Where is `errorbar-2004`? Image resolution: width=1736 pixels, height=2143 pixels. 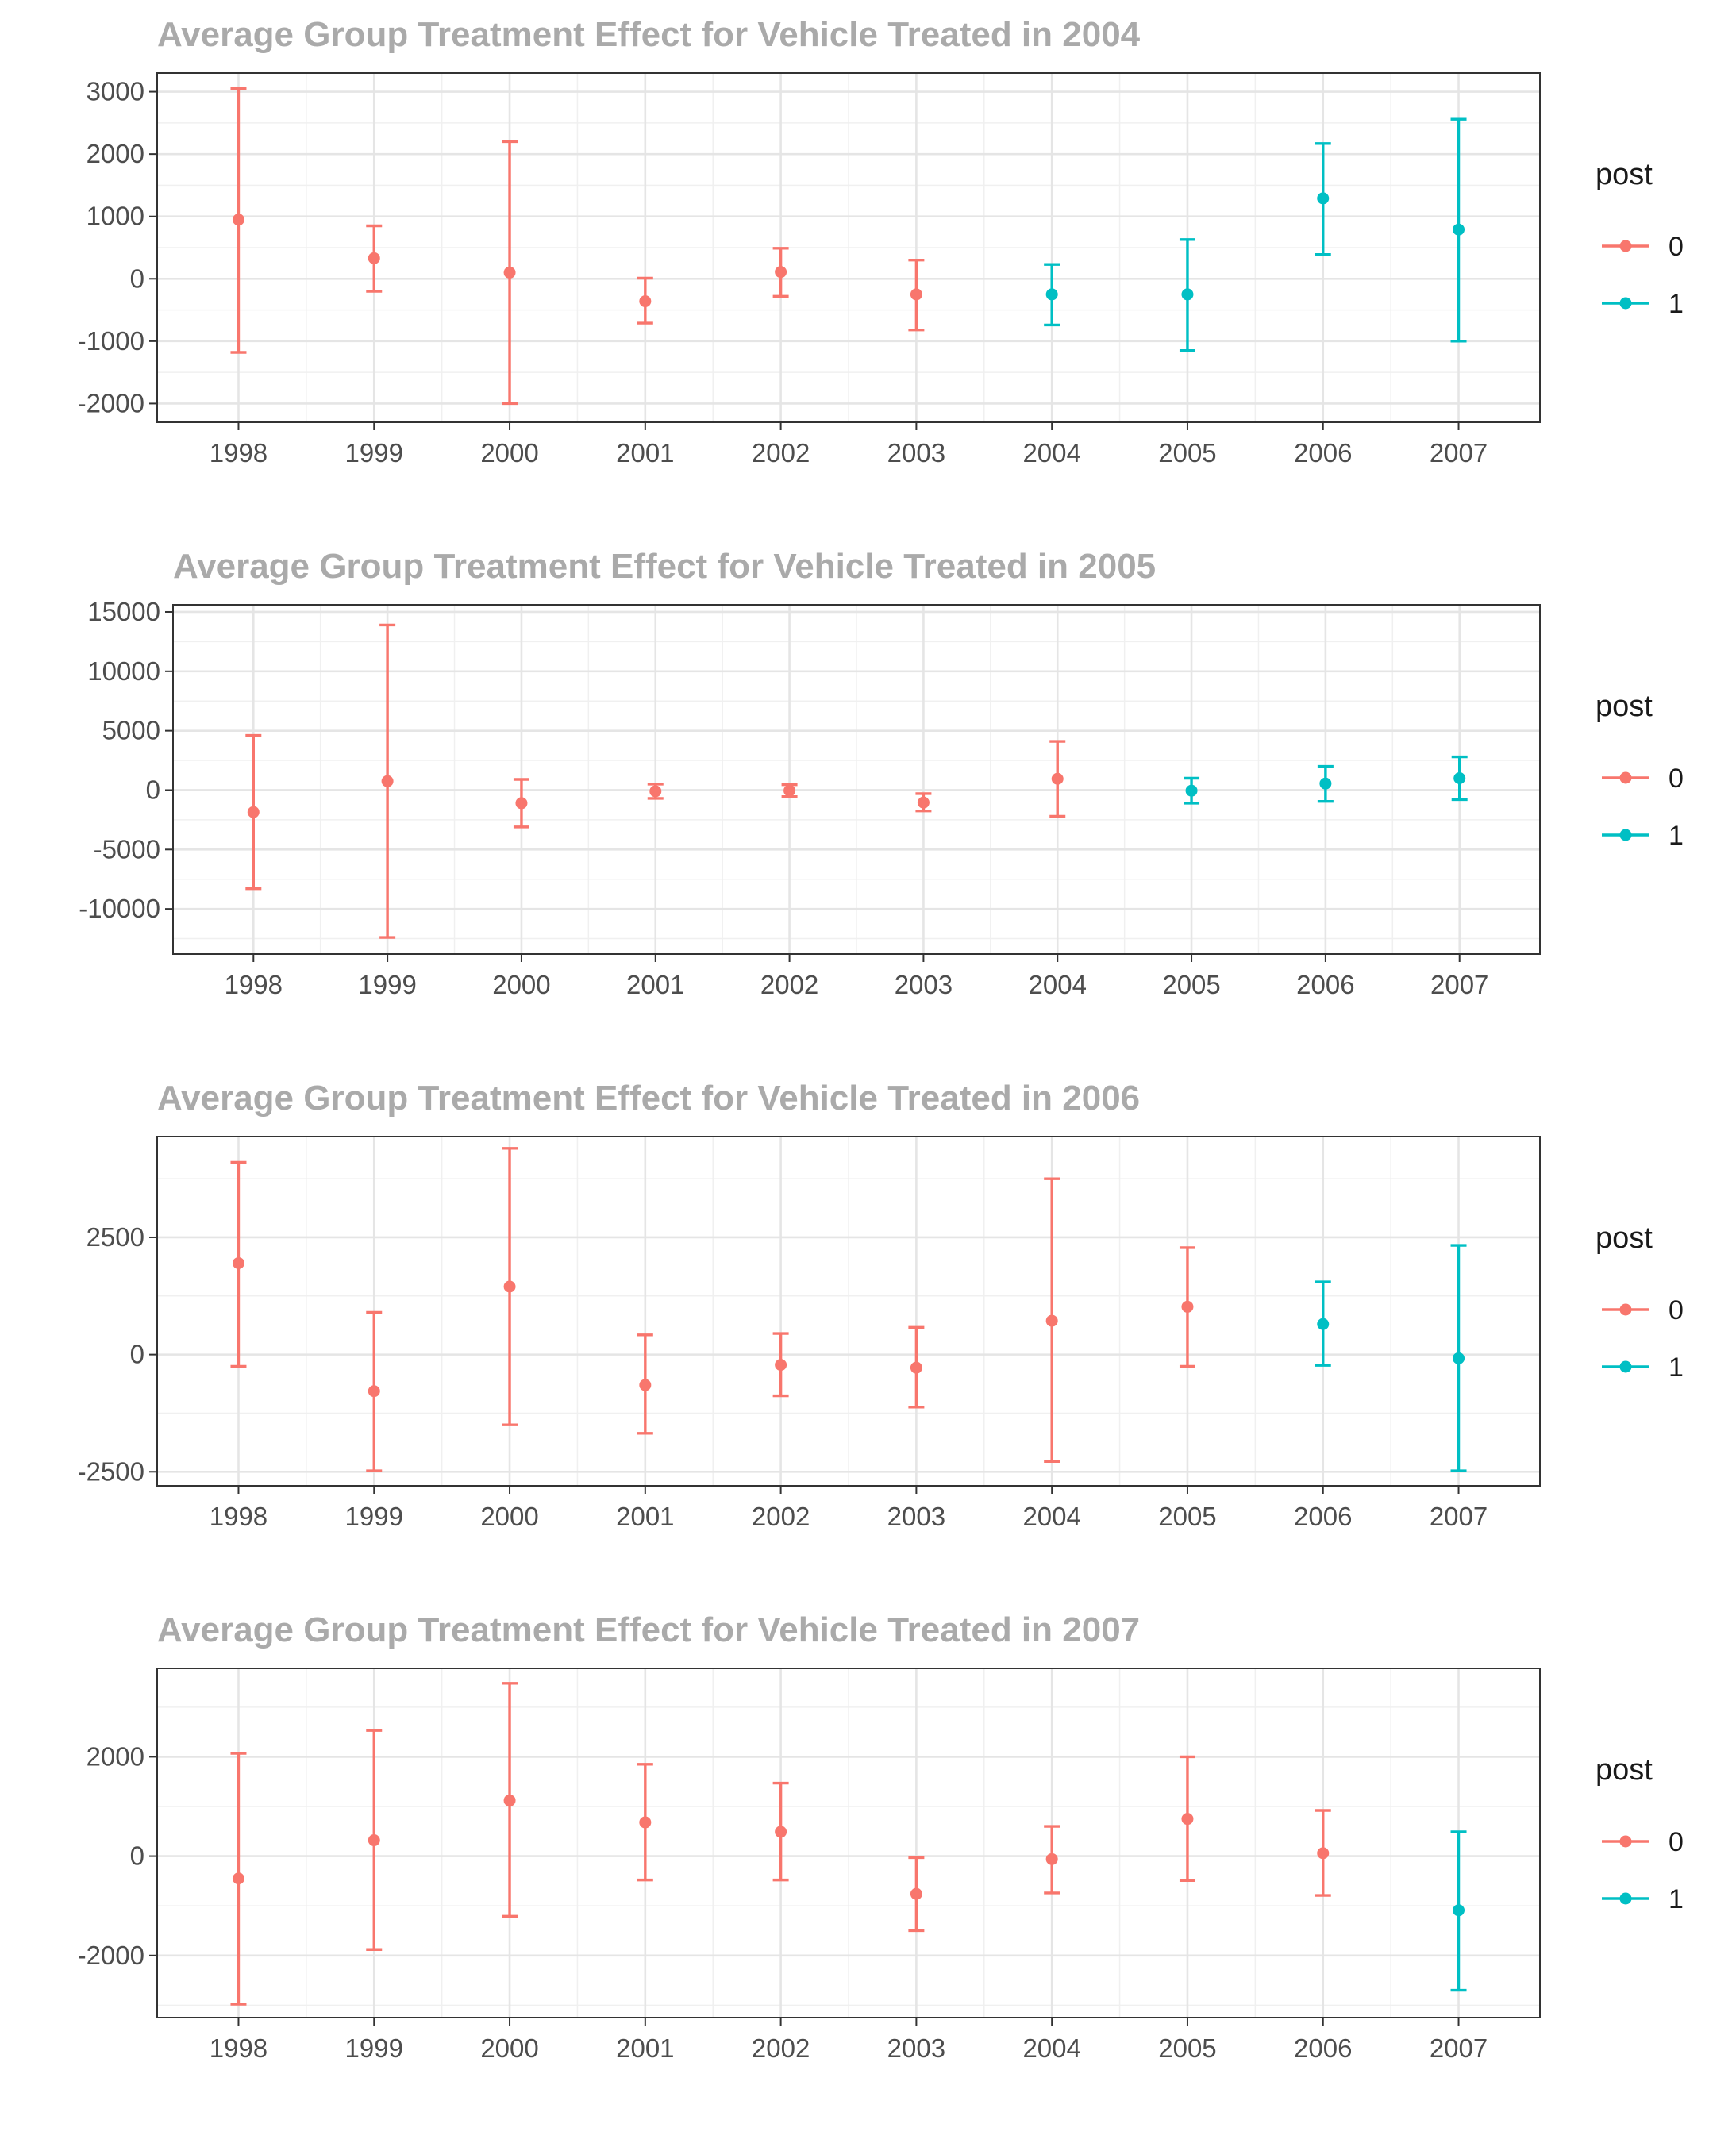 errorbar-2004 is located at coordinates (1052, 1860).